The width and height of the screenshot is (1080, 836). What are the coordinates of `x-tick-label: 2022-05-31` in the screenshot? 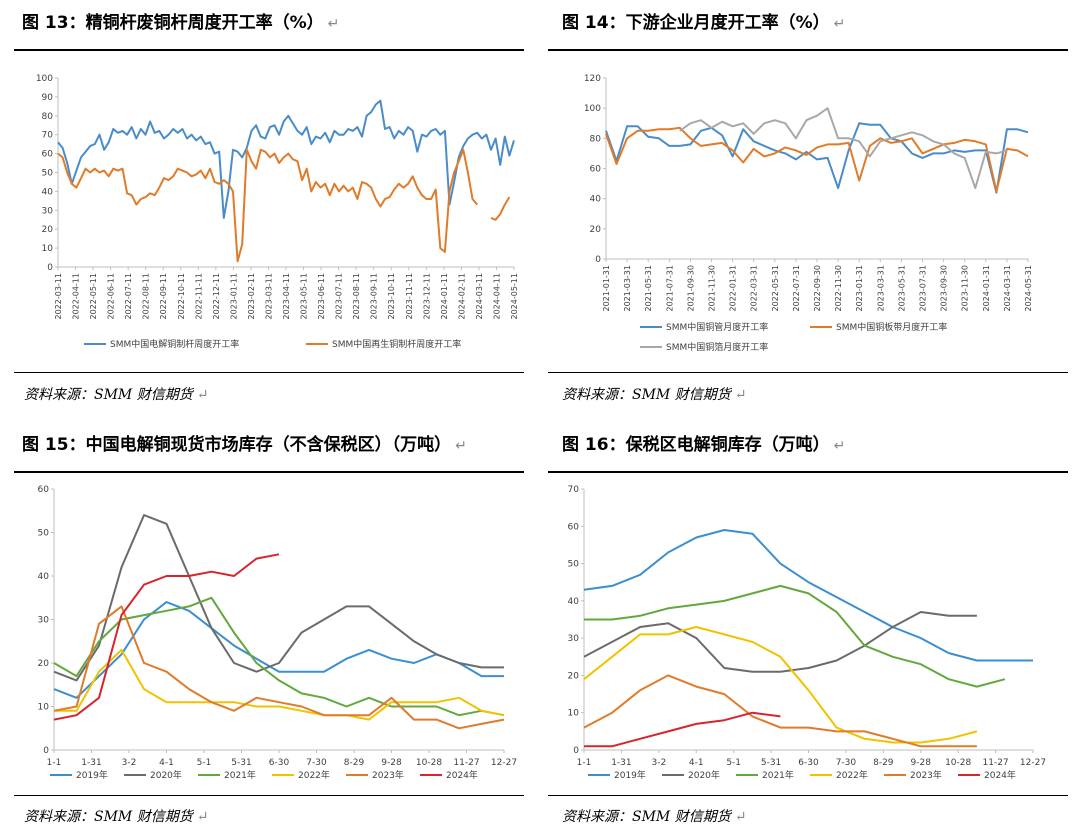 It's located at (775, 288).